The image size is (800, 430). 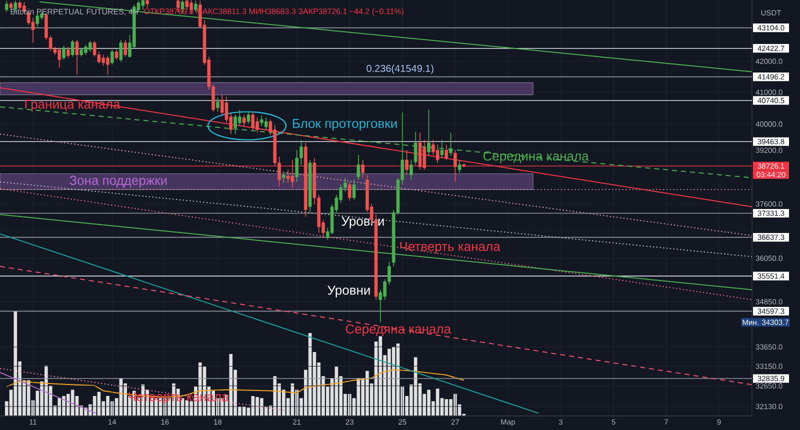 I want to click on annotation: Середяна канала, so click(x=399, y=330).